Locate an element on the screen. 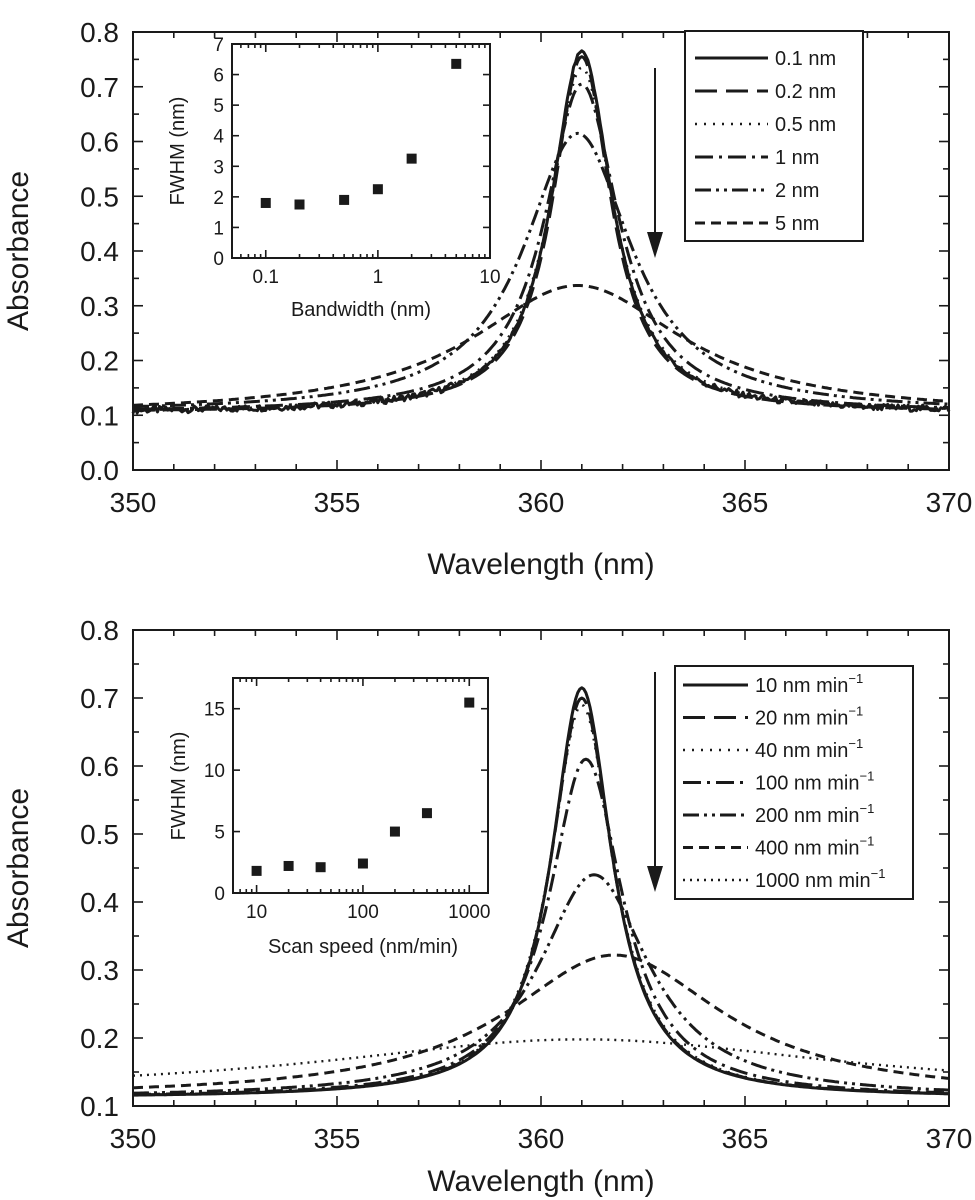 Image resolution: width=975 pixels, height=1200 pixels. bottom-inset-background is located at coordinates (360, 785).